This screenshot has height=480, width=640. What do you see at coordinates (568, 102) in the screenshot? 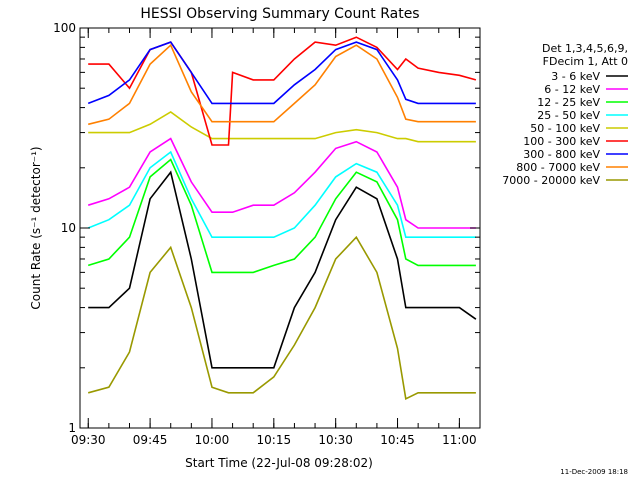
I see `legend-label-2: 12 - 25 keV` at bounding box center [568, 102].